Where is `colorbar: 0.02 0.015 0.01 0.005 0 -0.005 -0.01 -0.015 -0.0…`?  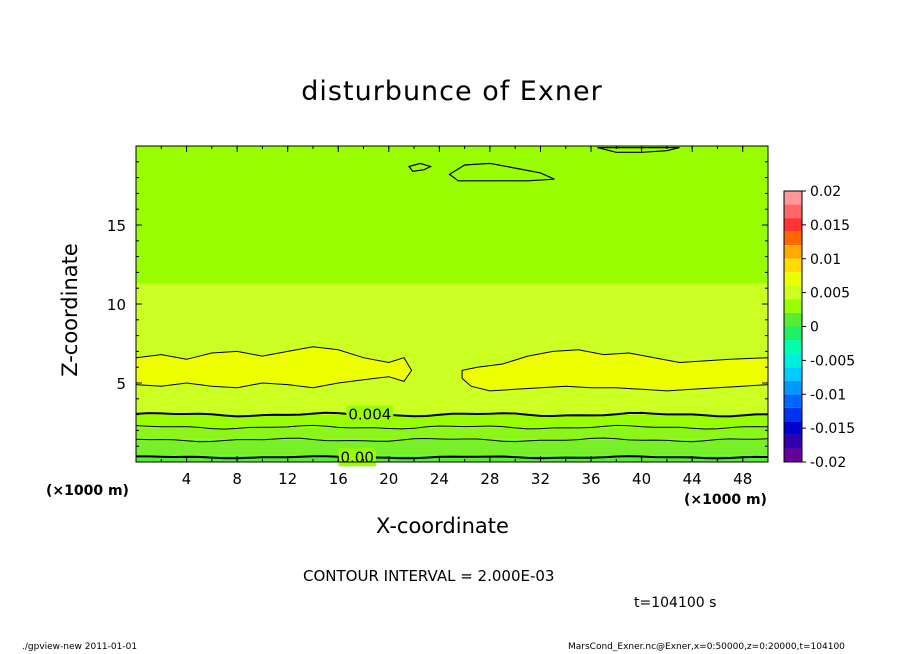
colorbar: 0.02 0.015 0.01 0.005 0 -0.005 -0.01 -0.015 -0.0… is located at coordinates (819, 327).